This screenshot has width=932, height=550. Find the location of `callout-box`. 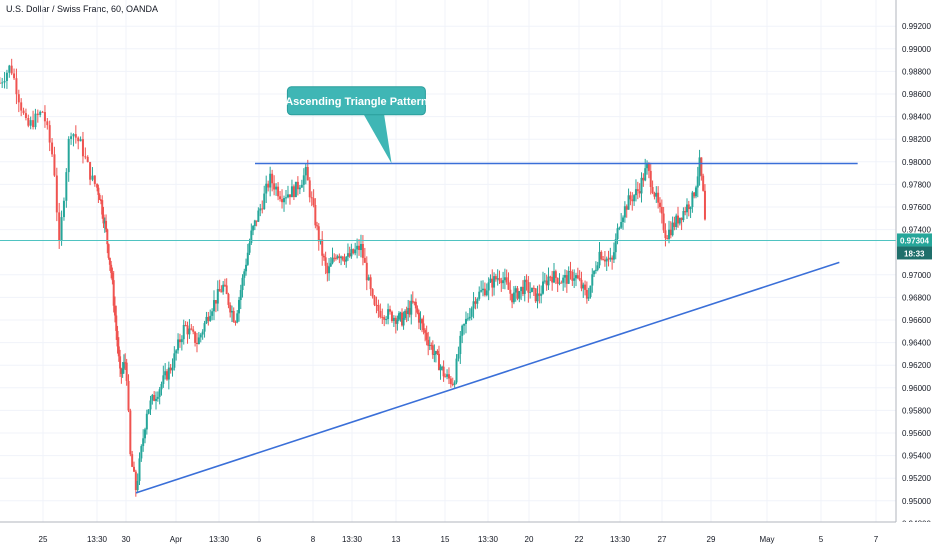

callout-box is located at coordinates (356, 101).